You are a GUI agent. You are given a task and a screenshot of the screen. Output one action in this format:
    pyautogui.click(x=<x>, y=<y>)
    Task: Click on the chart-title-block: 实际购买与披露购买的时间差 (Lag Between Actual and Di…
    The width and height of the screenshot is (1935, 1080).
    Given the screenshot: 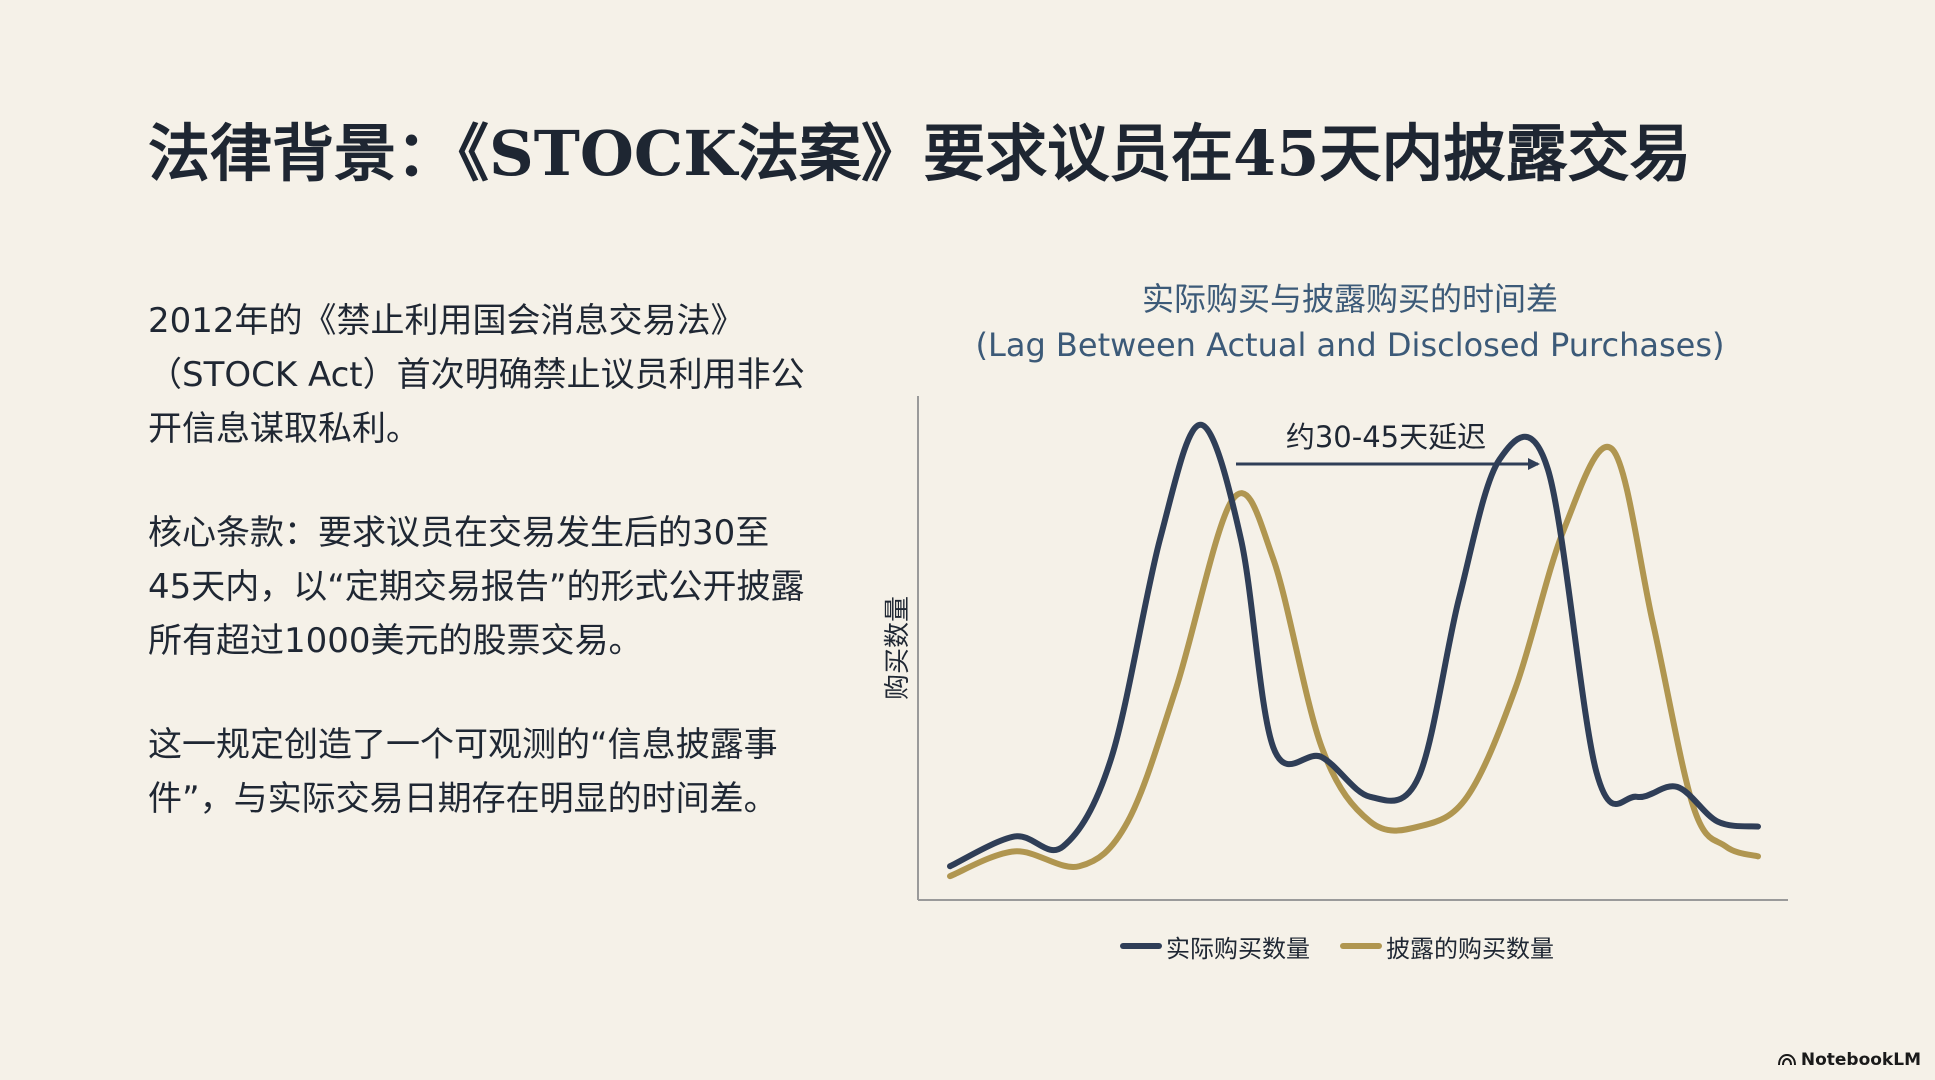 What is the action you would take?
    pyautogui.click(x=1350, y=322)
    